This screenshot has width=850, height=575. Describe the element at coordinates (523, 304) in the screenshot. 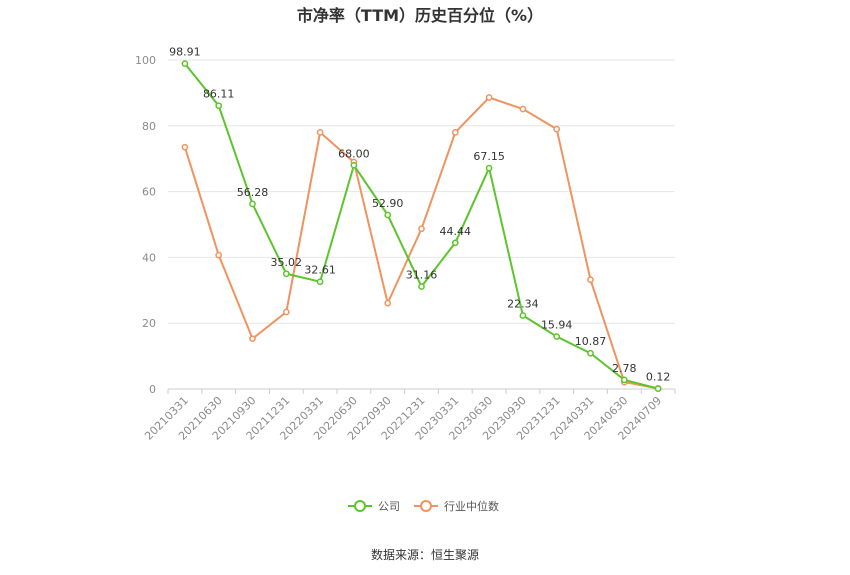

I see `data-label-company: 22.34` at that location.